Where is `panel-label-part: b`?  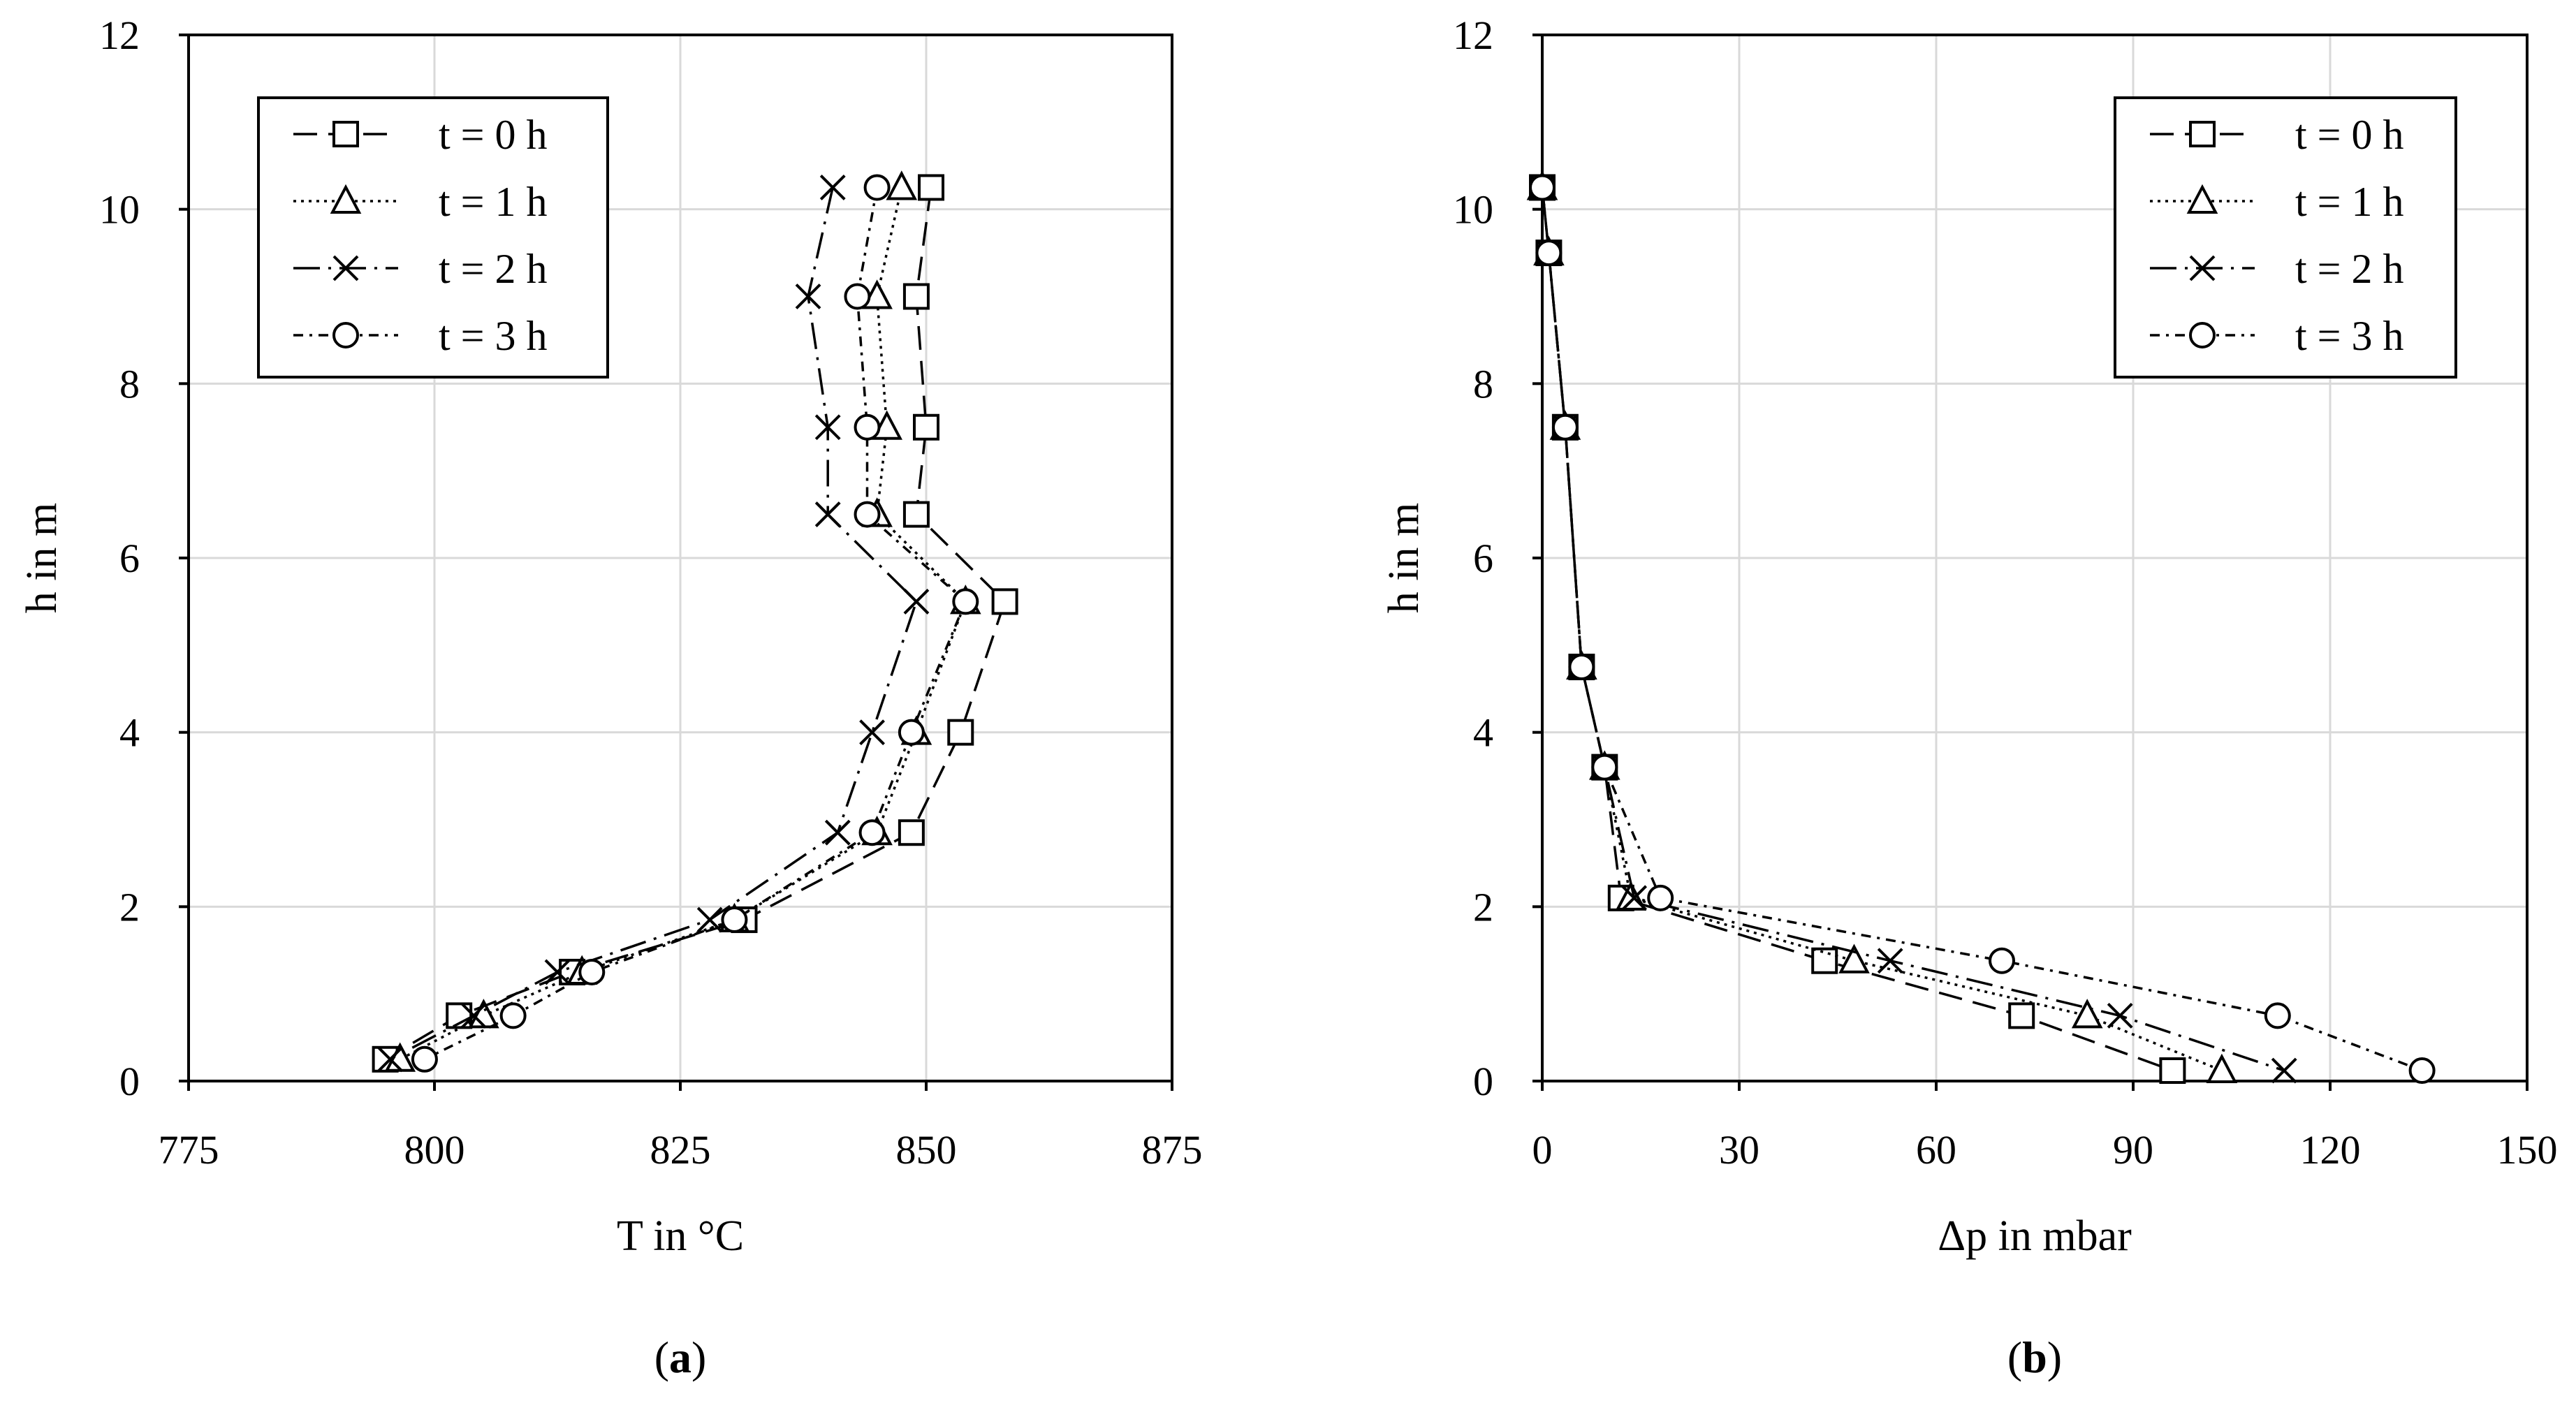 panel-label-part: b is located at coordinates (2034, 1357).